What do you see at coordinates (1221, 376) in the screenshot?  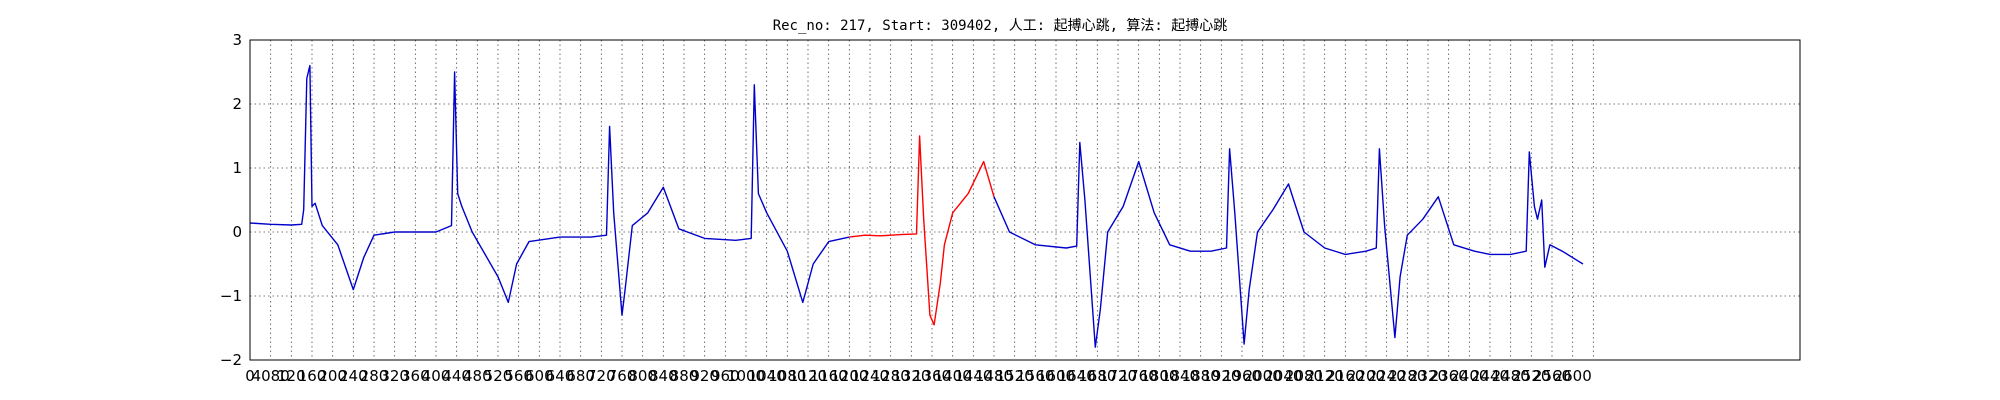 I see `x-tick-label: 1920` at bounding box center [1221, 376].